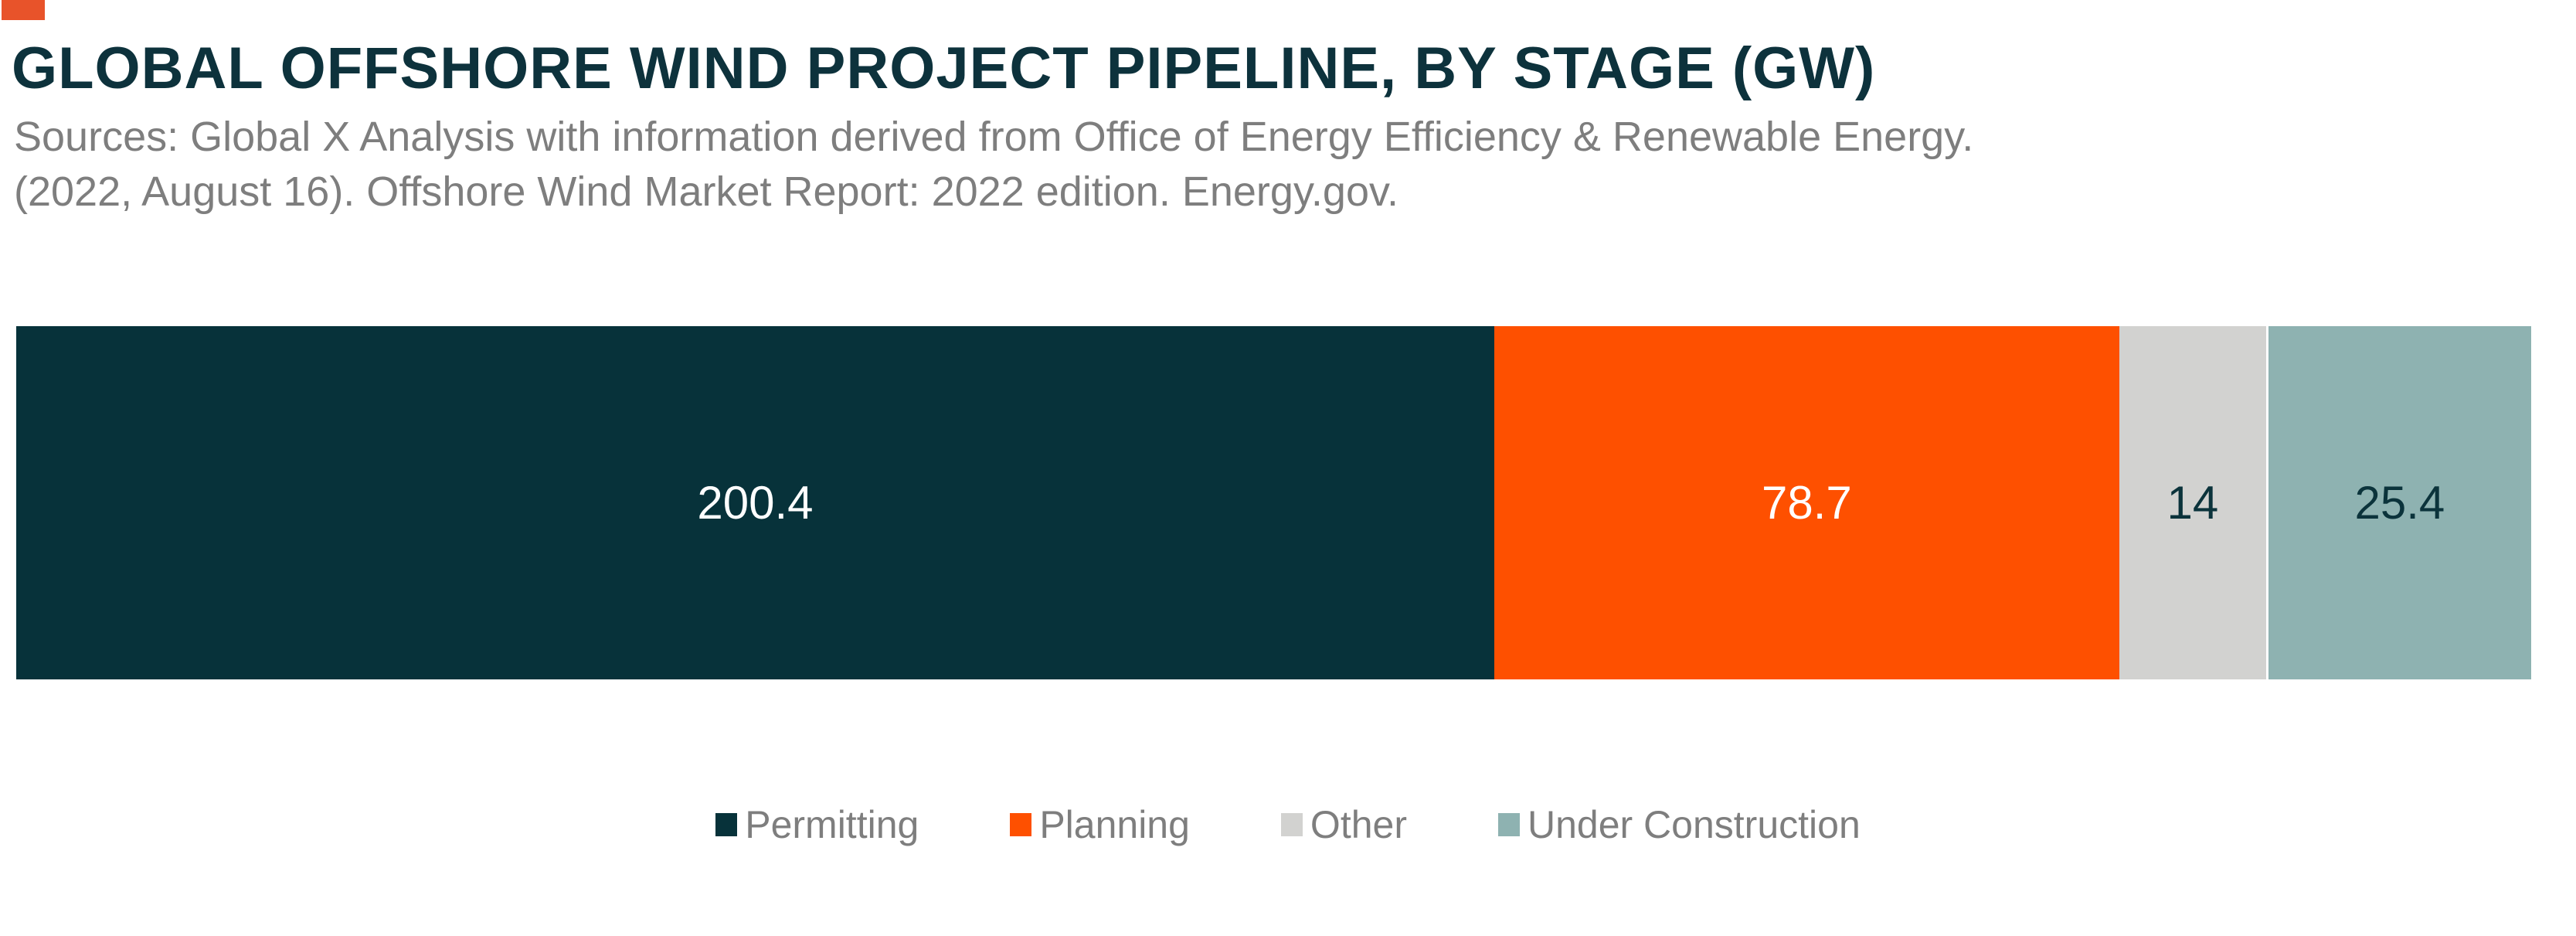 Image resolution: width=2576 pixels, height=936 pixels. What do you see at coordinates (1021, 825) in the screenshot?
I see `legend-swatch-planning` at bounding box center [1021, 825].